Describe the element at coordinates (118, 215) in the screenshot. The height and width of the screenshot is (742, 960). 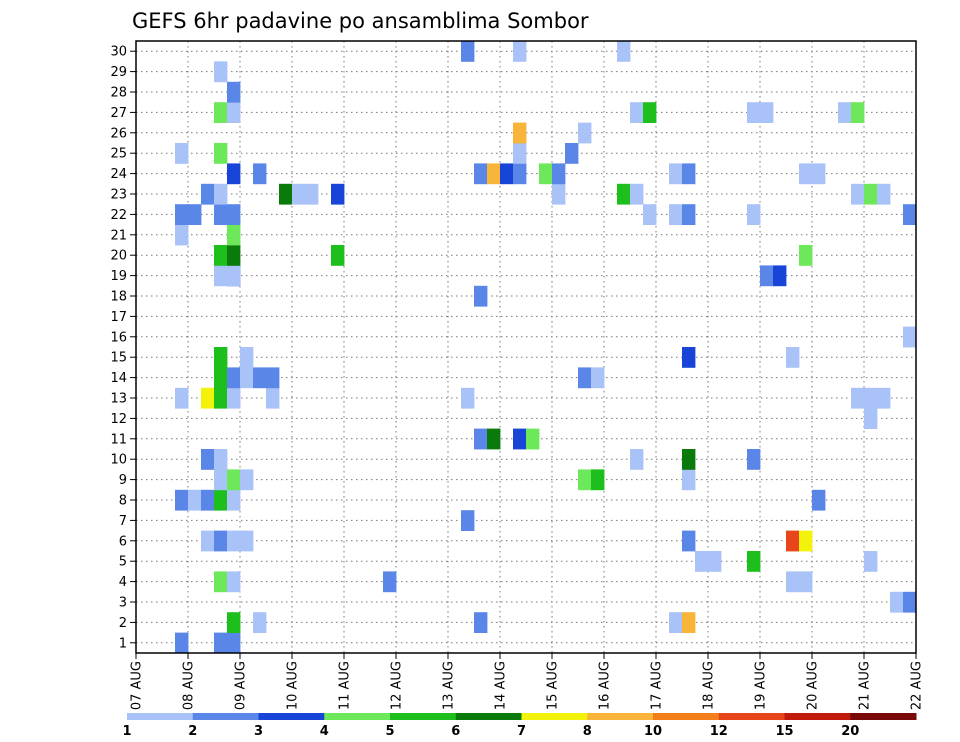
I see `y-tick-label: 22` at that location.